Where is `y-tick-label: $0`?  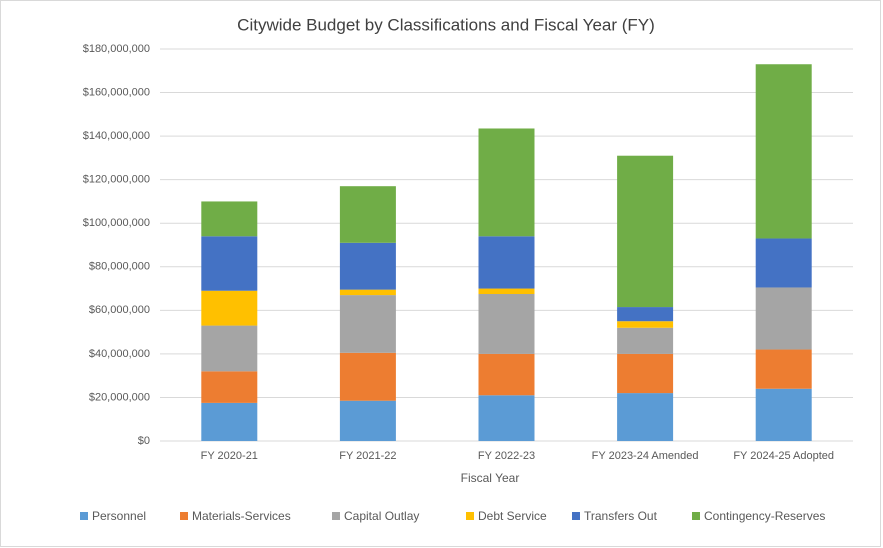 y-tick-label: $0 is located at coordinates (144, 441).